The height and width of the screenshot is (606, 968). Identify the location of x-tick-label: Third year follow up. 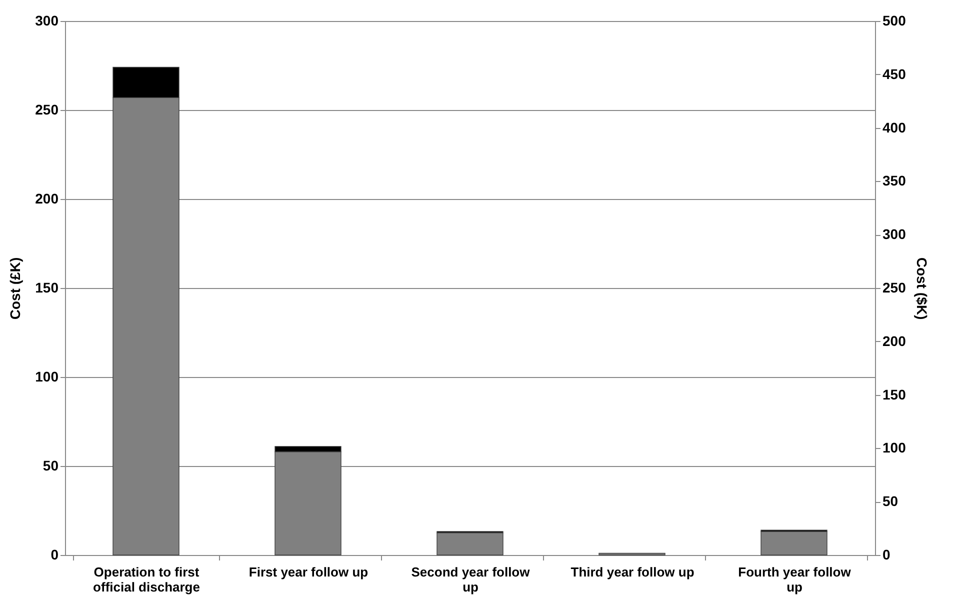
(632, 572).